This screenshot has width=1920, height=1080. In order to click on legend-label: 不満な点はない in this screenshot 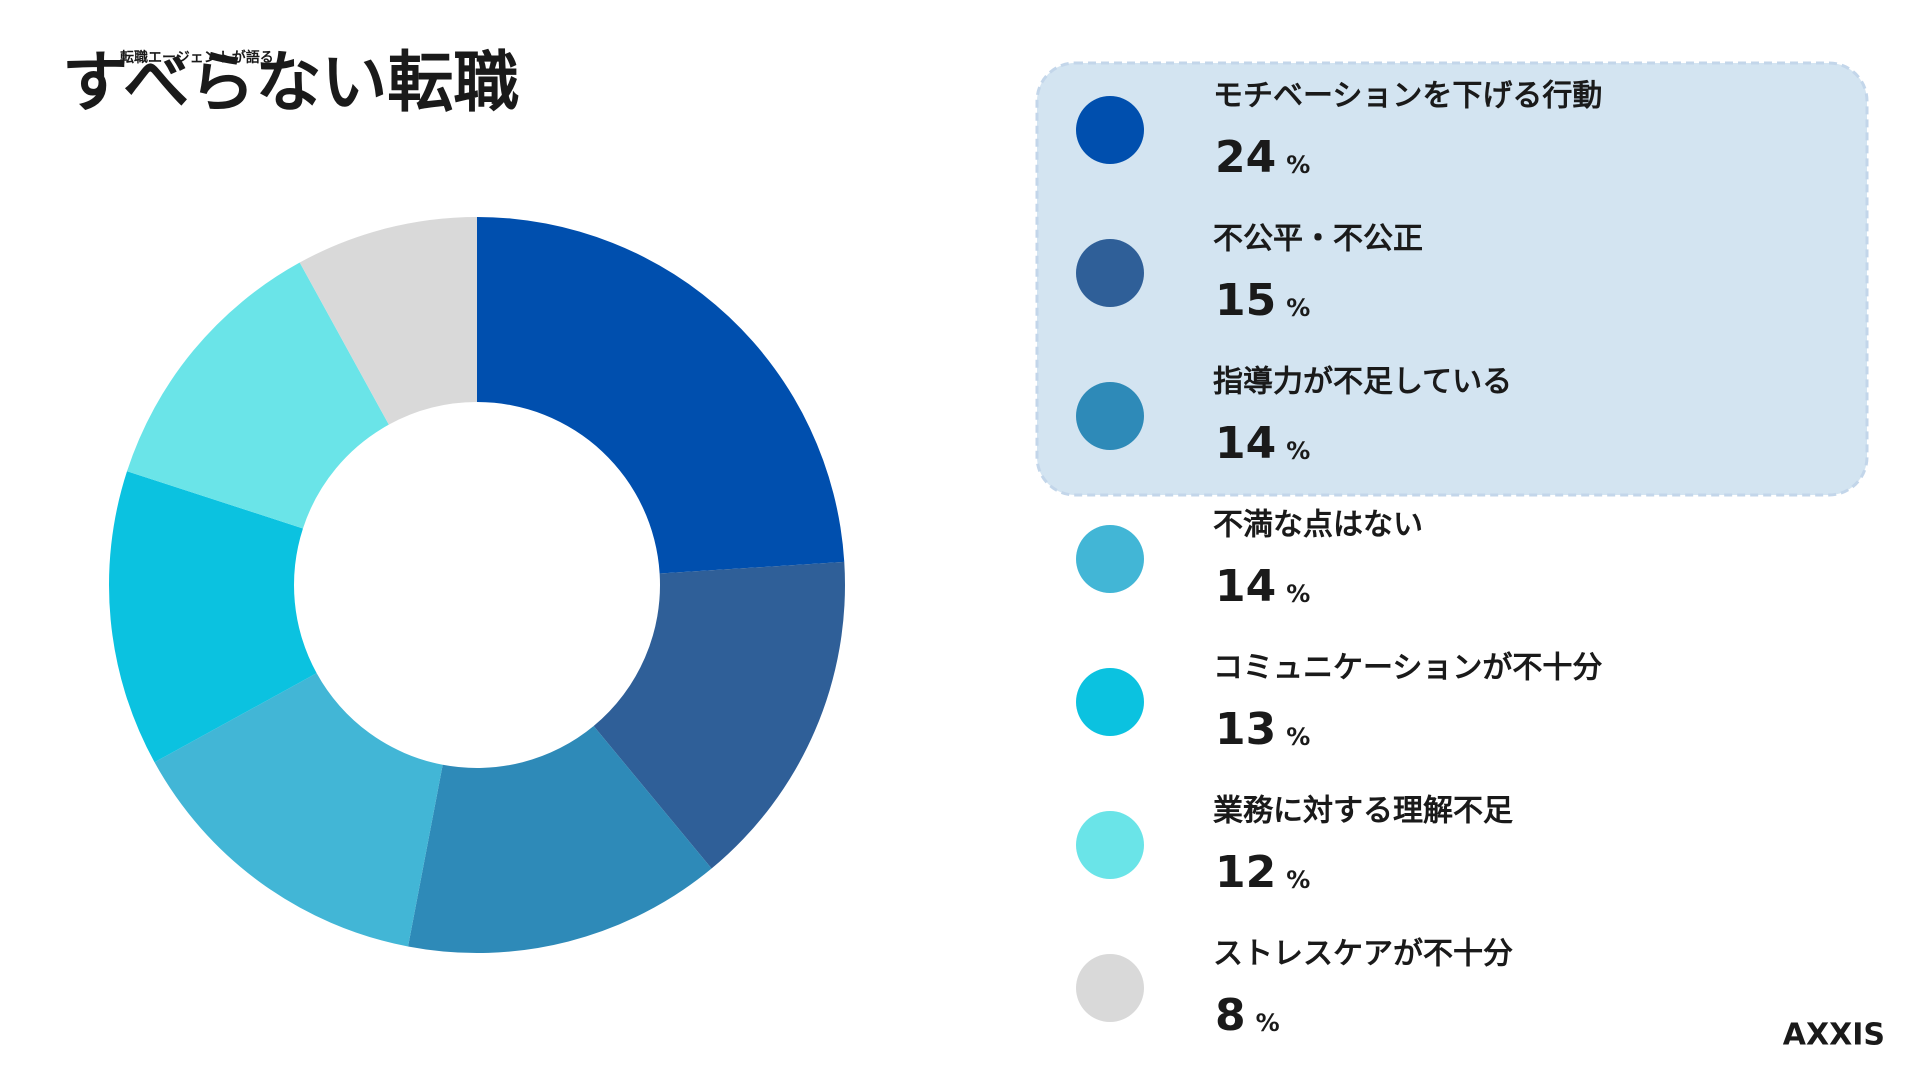, I will do `click(1318, 525)`.